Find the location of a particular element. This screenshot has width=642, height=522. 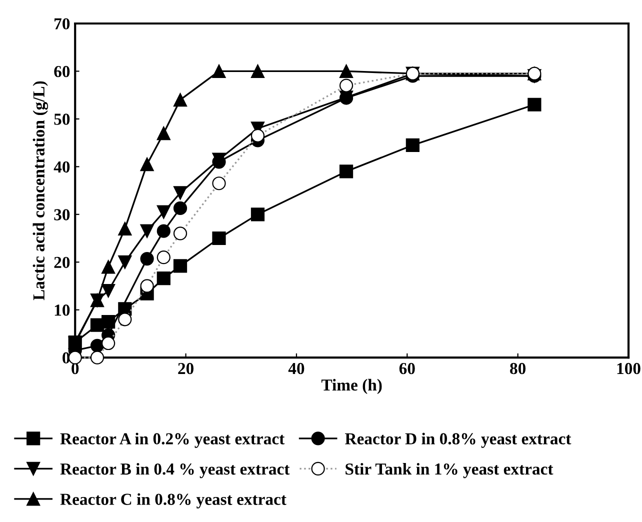

x-tick-label: 80 is located at coordinates (518, 368).